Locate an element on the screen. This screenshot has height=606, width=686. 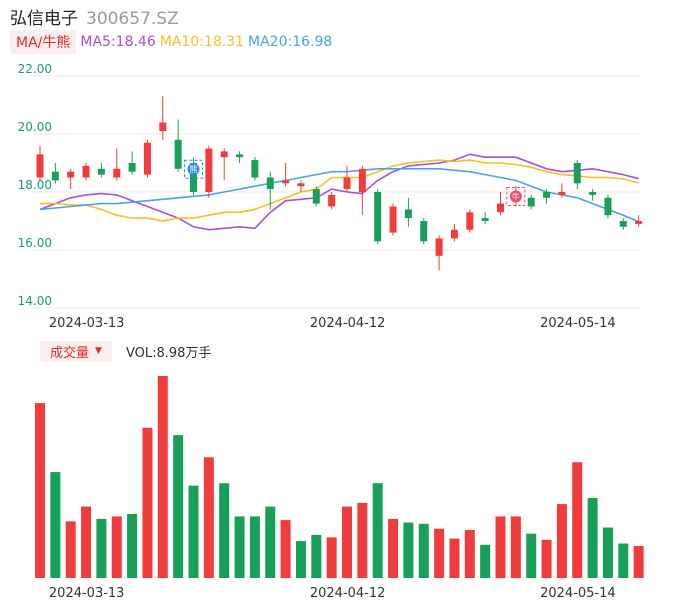
caret-down-icon: ▼ is located at coordinates (98, 351).